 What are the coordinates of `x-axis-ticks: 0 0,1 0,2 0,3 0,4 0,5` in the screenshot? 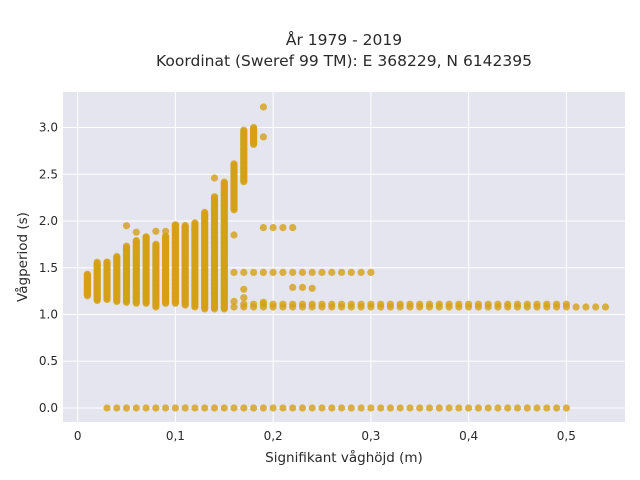 It's located at (325, 436).